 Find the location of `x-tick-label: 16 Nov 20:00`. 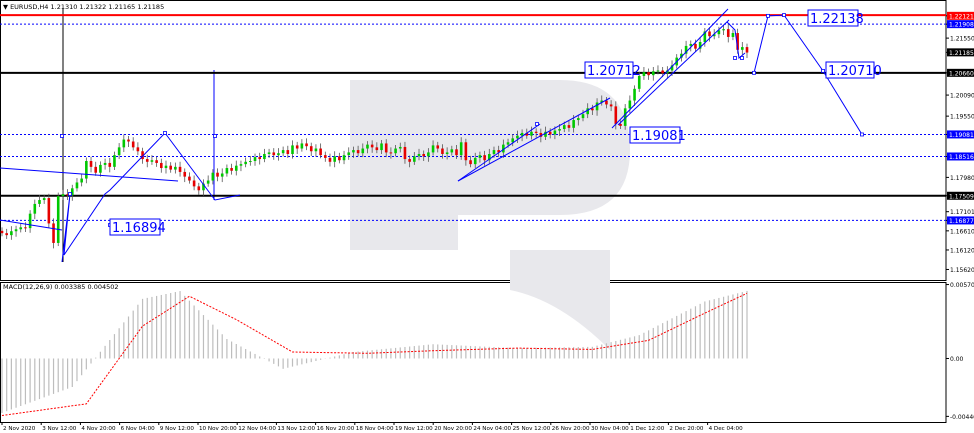

x-tick-label: 16 Nov 20:00 is located at coordinates (336, 429).